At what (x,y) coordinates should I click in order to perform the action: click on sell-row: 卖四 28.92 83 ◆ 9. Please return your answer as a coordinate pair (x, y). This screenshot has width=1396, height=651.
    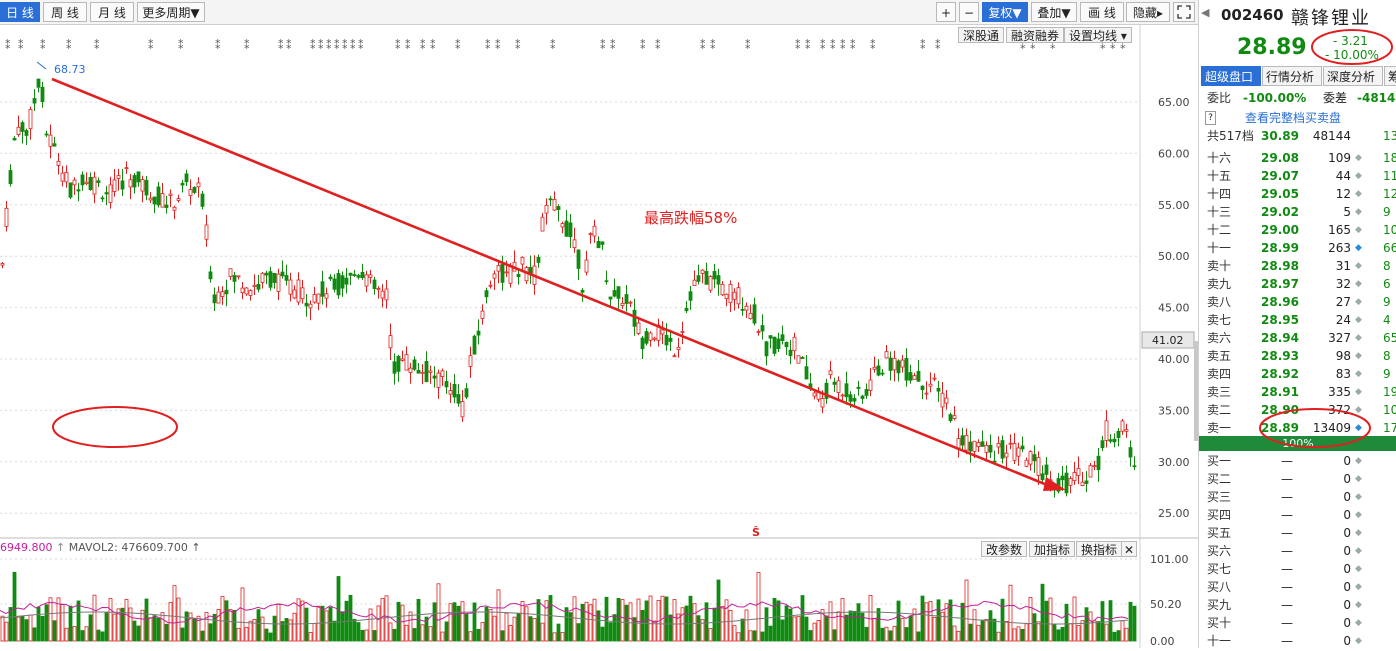
    Looking at the image, I should click on (1297, 374).